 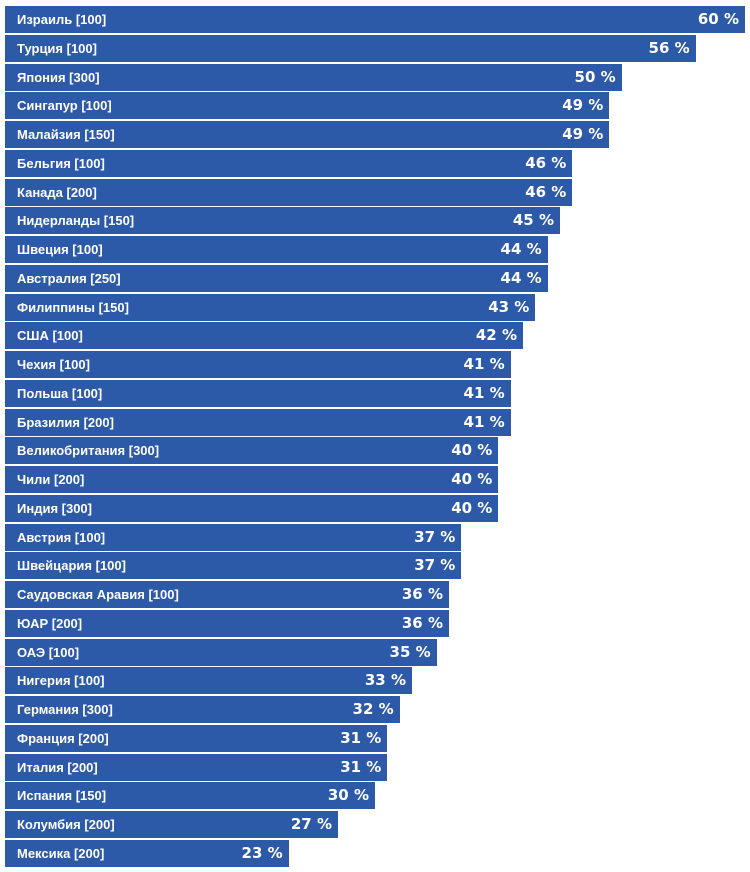 What do you see at coordinates (311, 824) in the screenshot?
I see `value-label: 27 %` at bounding box center [311, 824].